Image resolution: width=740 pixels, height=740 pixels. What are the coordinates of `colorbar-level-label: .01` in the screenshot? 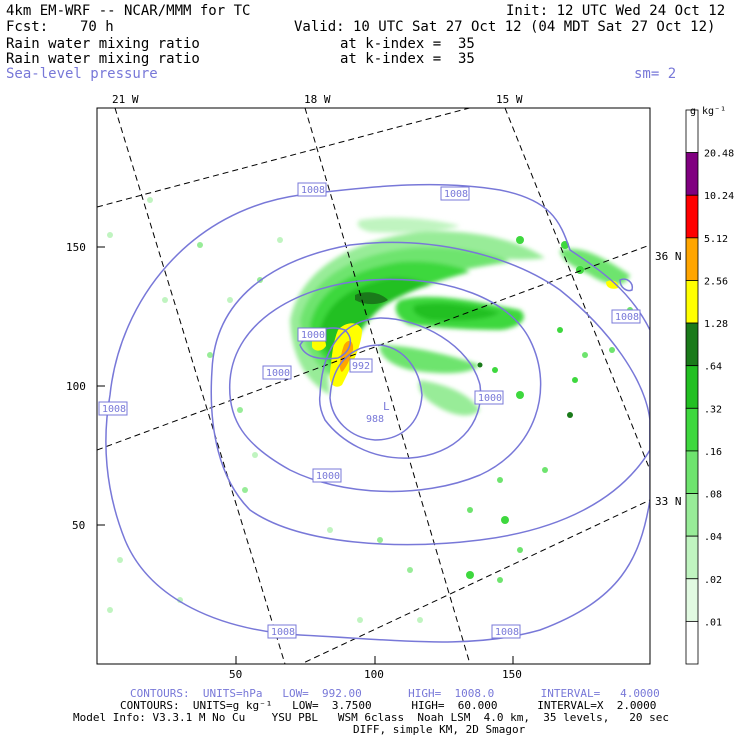 It's located at (713, 622).